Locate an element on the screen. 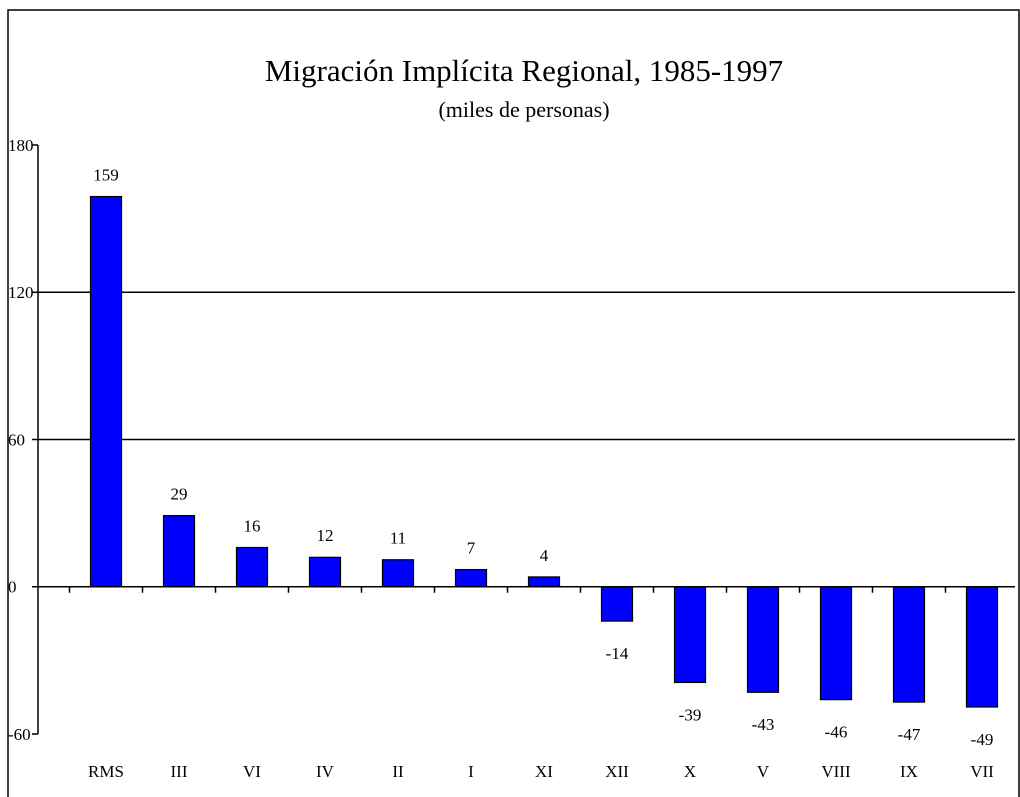 The width and height of the screenshot is (1020, 797). data-label: -49 is located at coordinates (982, 739).